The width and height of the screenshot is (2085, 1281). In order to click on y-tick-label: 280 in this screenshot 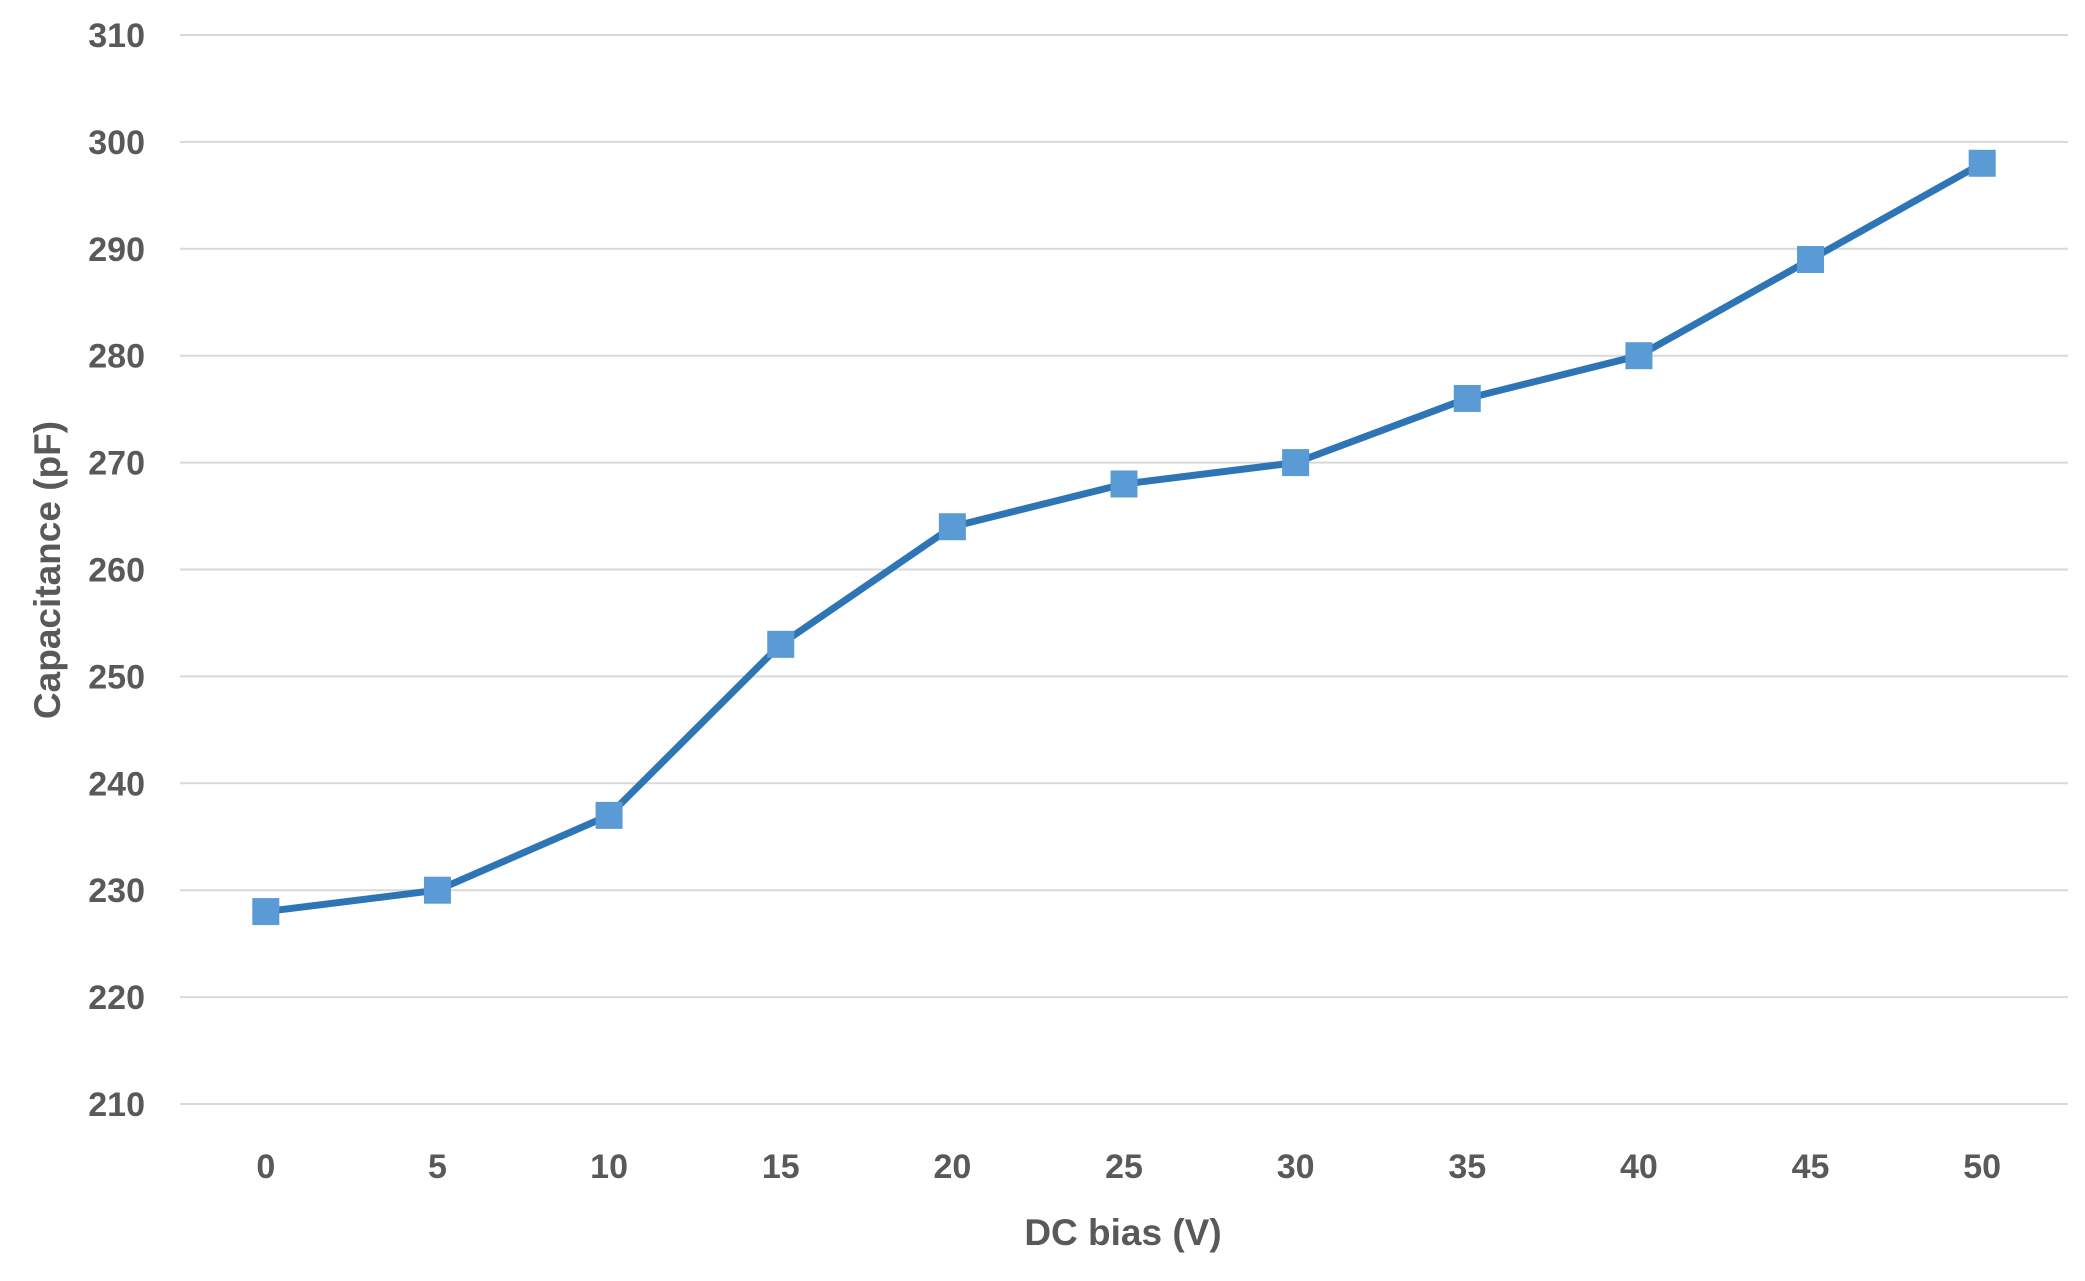, I will do `click(116, 357)`.